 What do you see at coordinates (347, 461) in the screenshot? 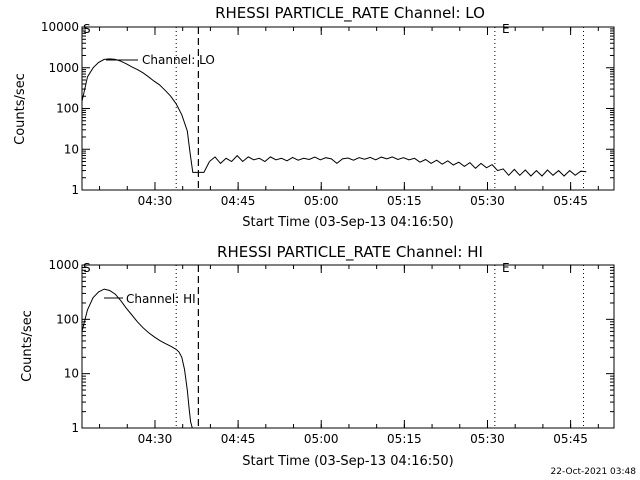
I see `xlabel-hi: Start Time (03-Sep-13 04:16:50)` at bounding box center [347, 461].